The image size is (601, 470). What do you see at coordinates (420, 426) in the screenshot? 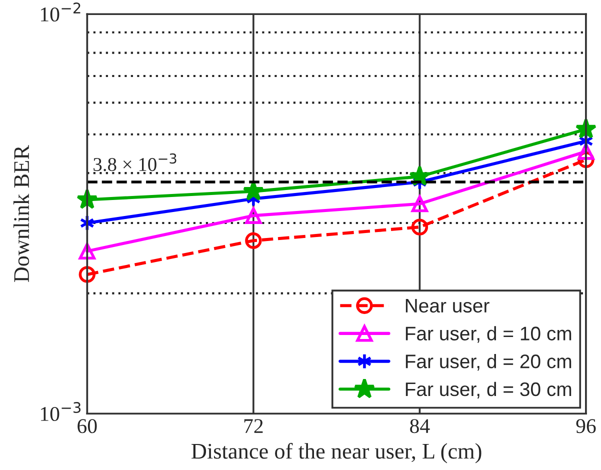
I see `x-tick-label: 84` at bounding box center [420, 426].